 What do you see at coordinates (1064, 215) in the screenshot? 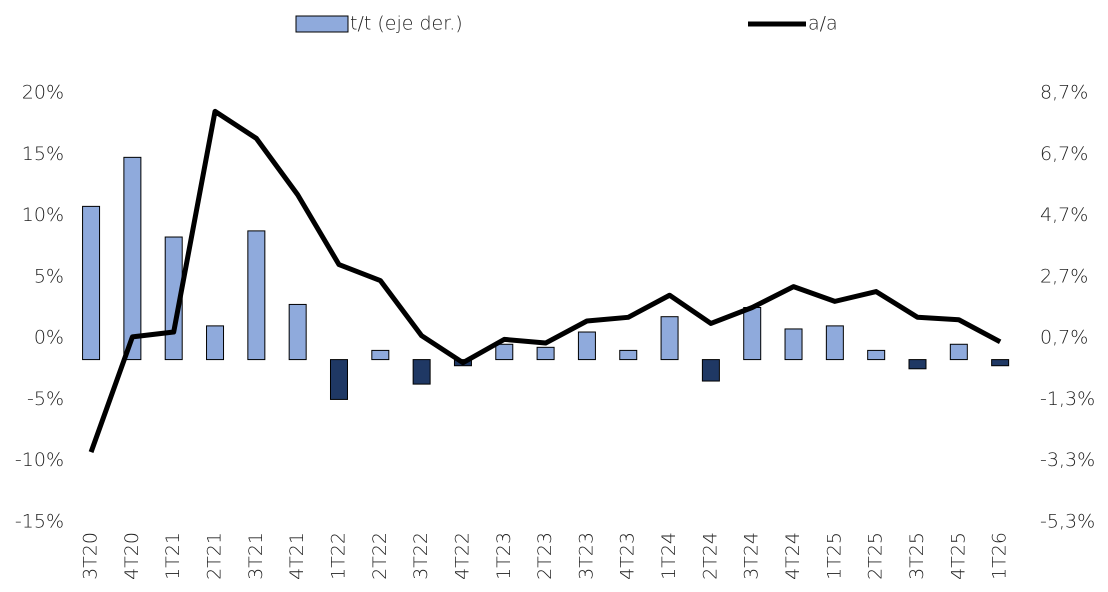
I see `y2-tick-label: 4,7%` at bounding box center [1064, 215].